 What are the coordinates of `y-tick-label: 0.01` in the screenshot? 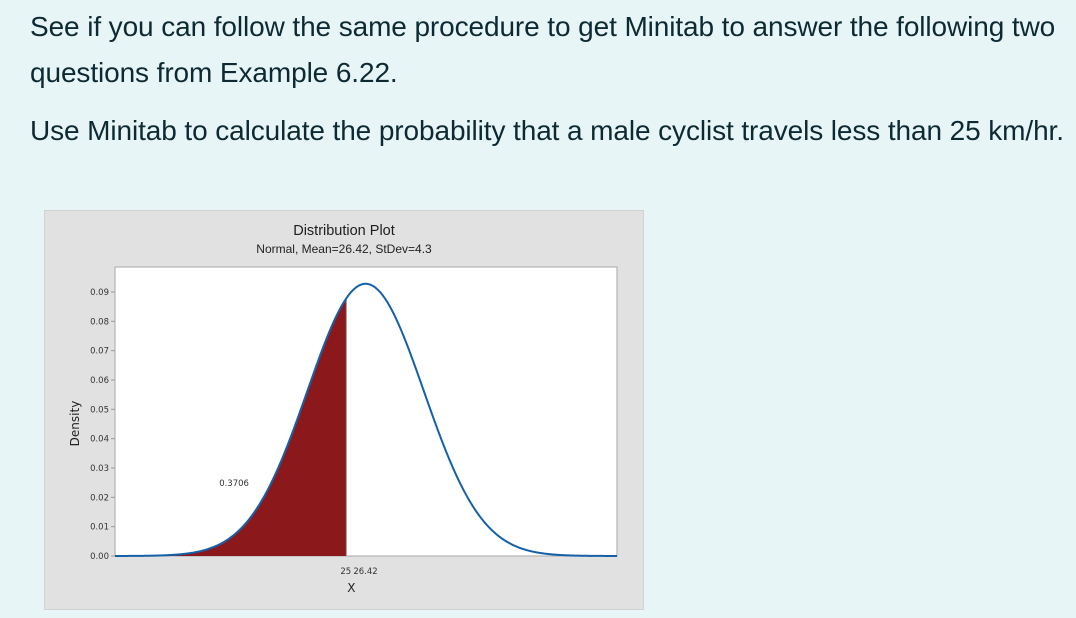 It's located at (99, 528).